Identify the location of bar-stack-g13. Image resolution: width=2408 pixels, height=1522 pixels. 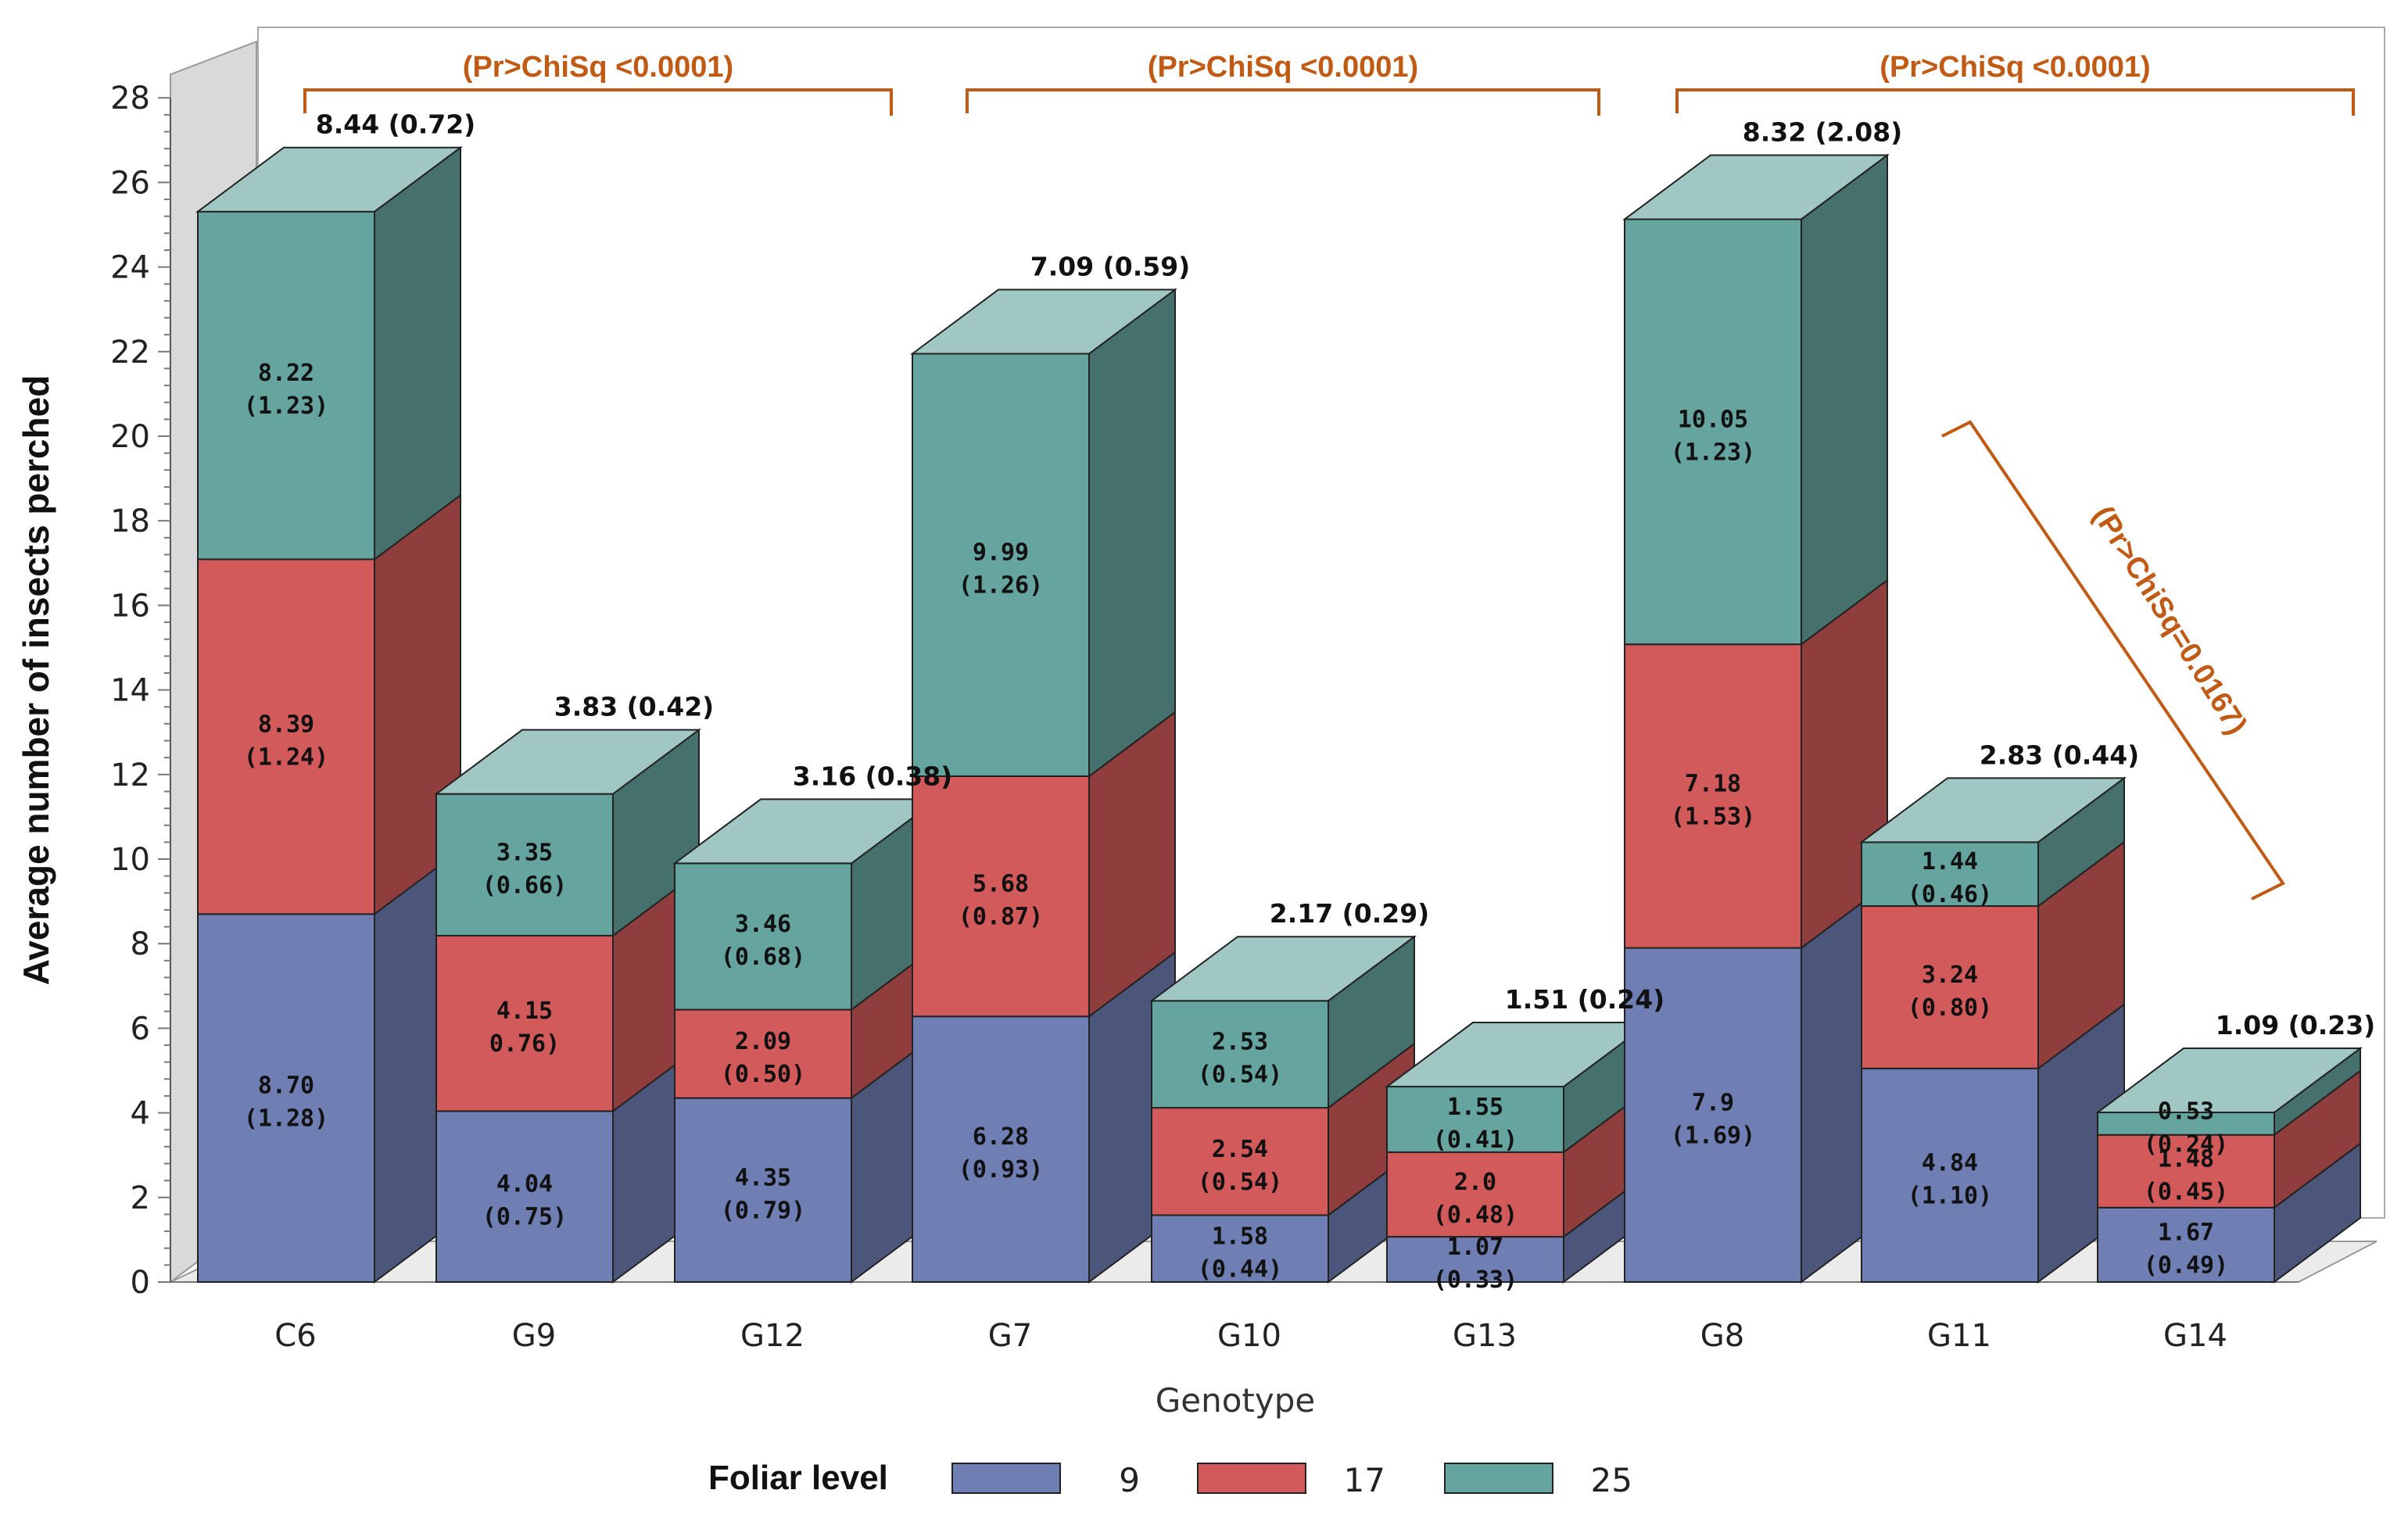
(1519, 1152).